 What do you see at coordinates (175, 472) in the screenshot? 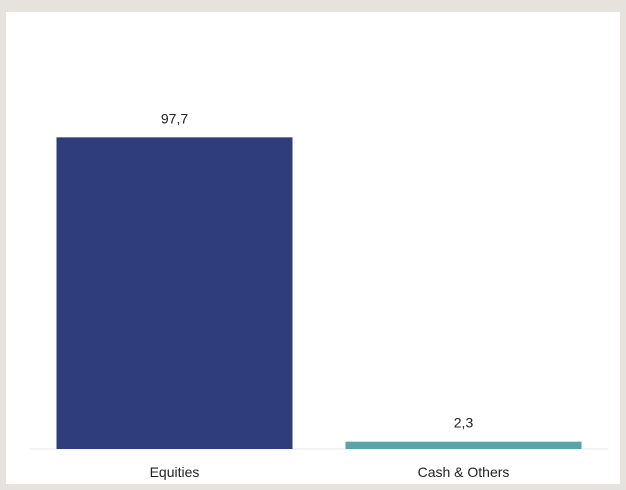
I see `x-tick-label-equities: Equities` at bounding box center [175, 472].